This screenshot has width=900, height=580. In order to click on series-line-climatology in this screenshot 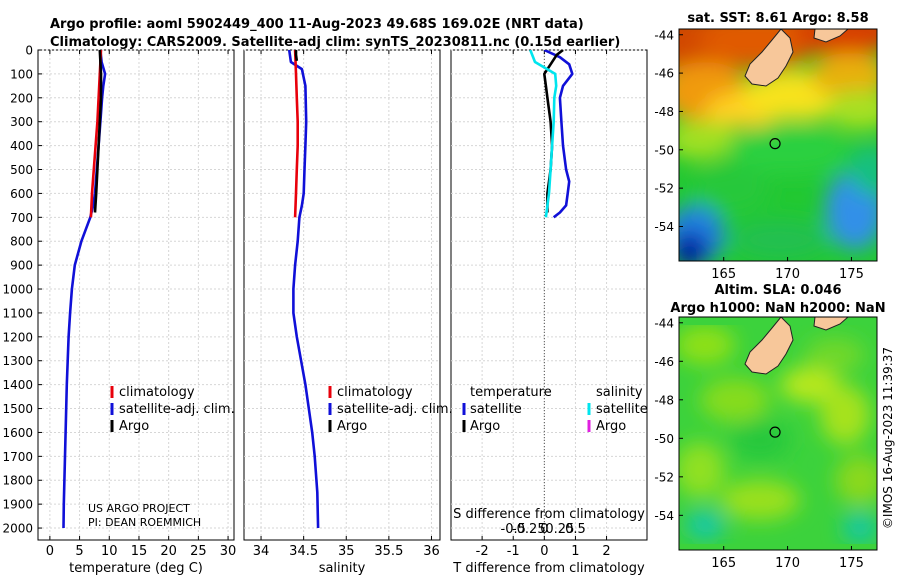, I will do `click(296, 134)`.